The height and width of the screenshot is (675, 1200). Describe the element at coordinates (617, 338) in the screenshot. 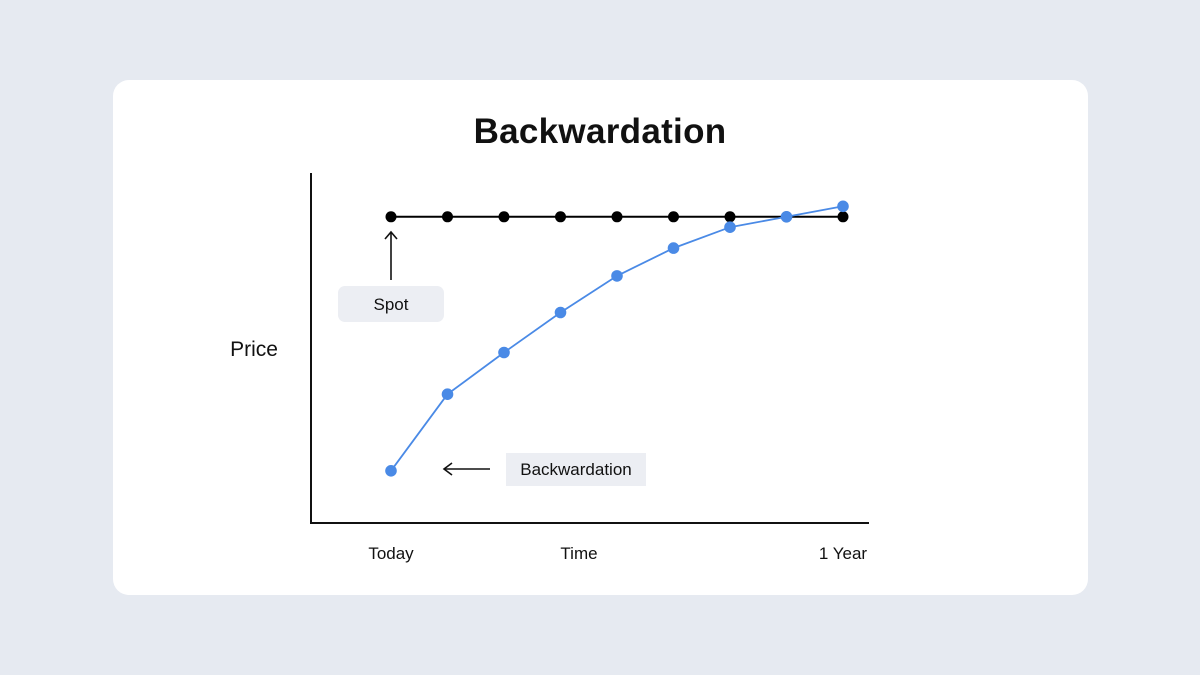

I see `backwardation-series-line` at that location.